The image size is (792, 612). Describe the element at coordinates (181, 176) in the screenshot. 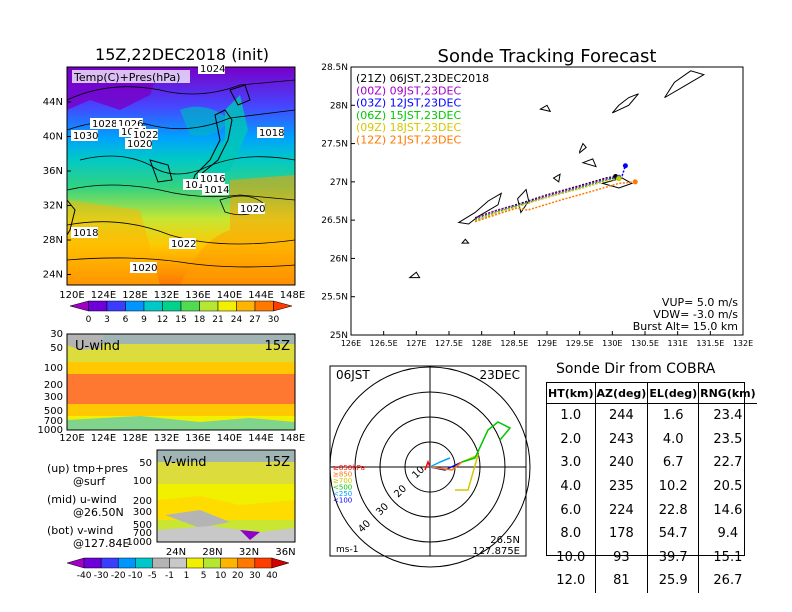

I see `temperature-map` at that location.